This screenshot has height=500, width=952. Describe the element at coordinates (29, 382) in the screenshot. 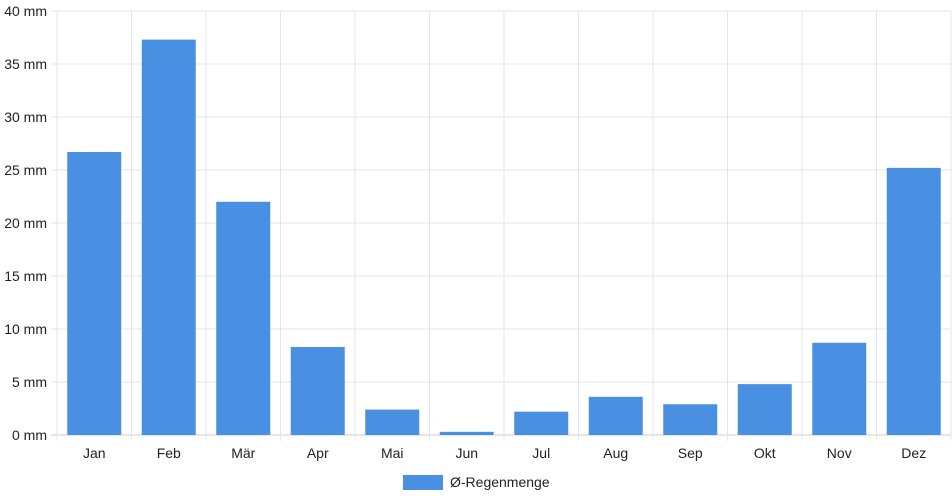

I see `y-tick-label: 5 mm` at that location.